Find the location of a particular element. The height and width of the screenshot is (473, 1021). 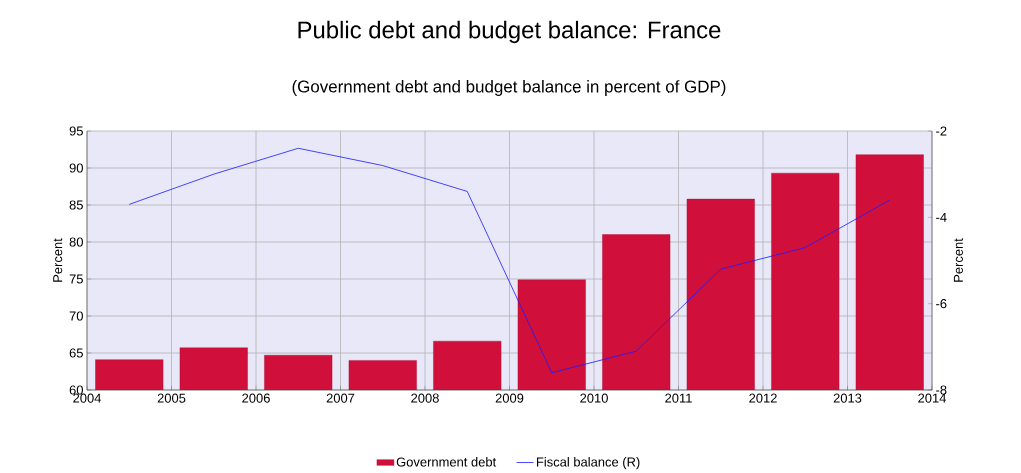

y-tick-label: 80 is located at coordinates (76, 242).